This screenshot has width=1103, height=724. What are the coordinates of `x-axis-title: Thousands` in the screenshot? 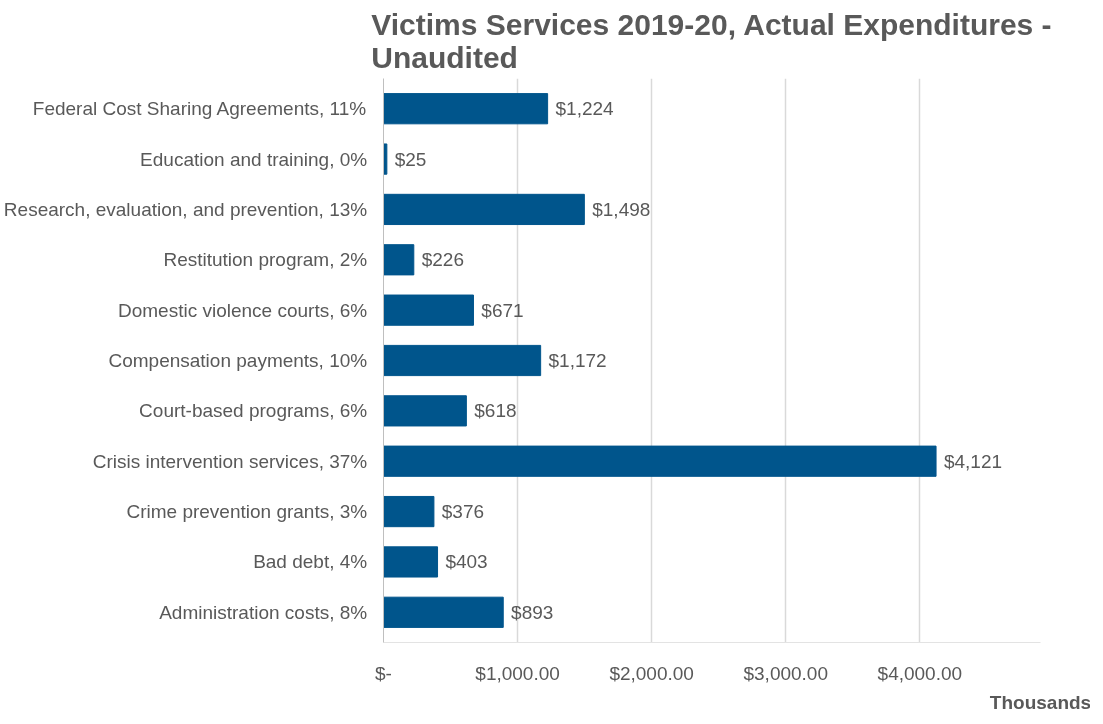 It's located at (1040, 702).